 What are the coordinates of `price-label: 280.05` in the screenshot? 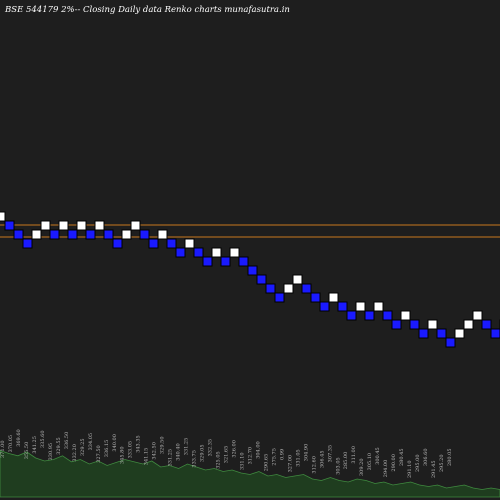 It's located at (450, 458).